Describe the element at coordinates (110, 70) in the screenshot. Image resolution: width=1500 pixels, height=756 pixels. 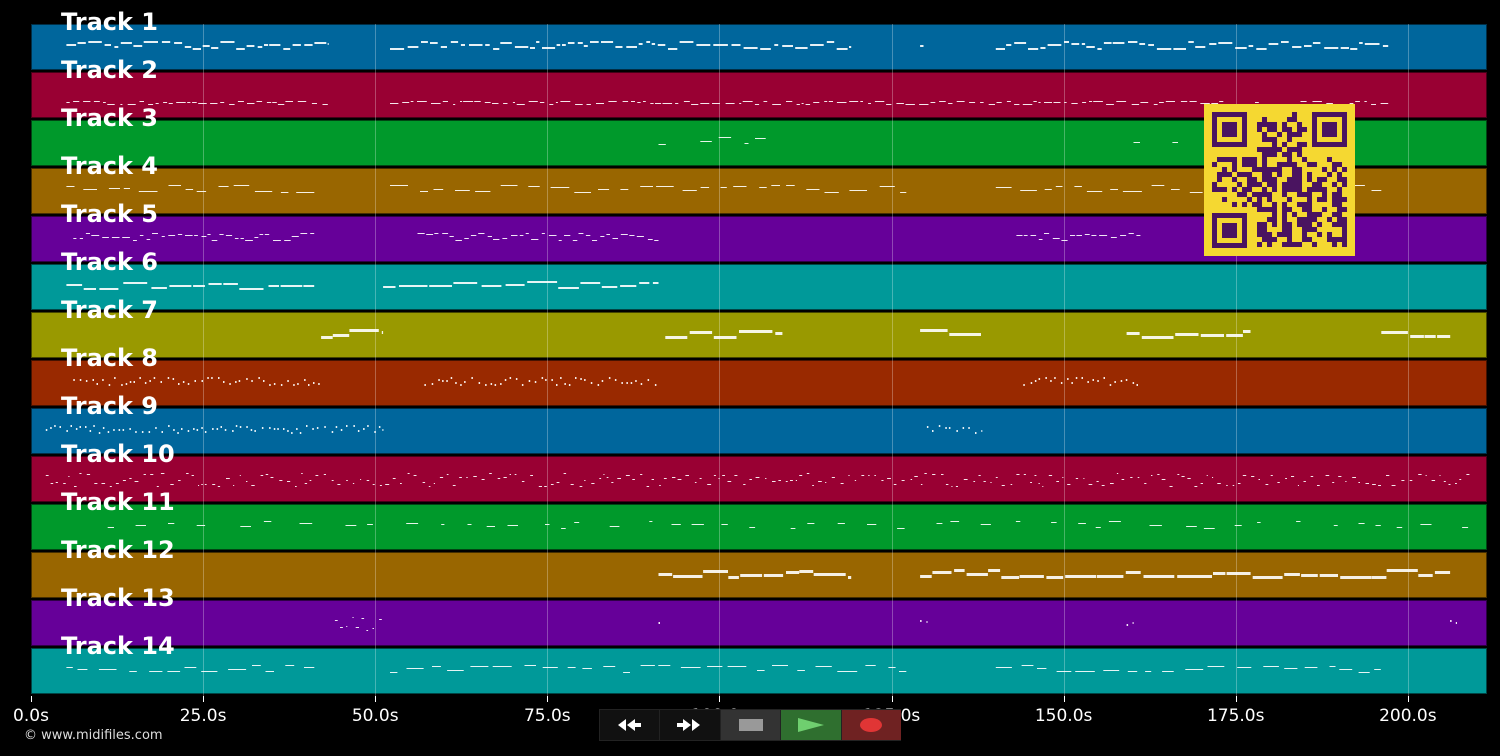
I see `track-label: Track 2` at that location.